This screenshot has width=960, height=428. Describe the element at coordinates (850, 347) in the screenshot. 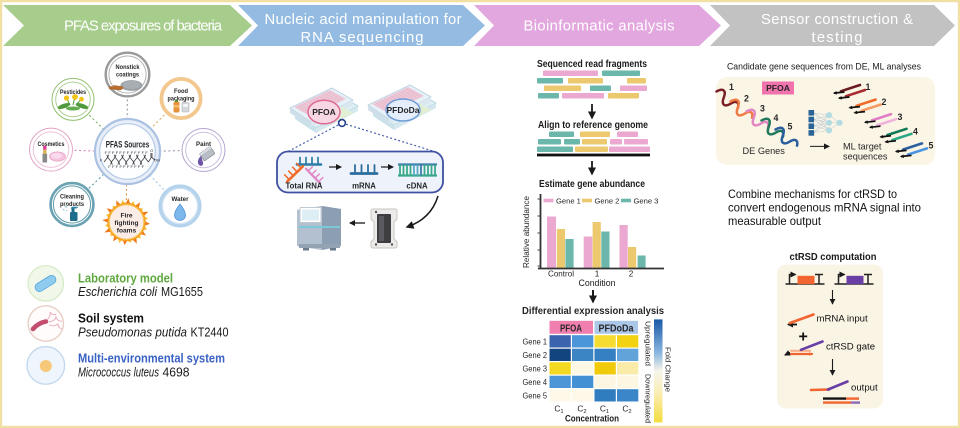

I see `svg-text: ctRSD gate` at that location.